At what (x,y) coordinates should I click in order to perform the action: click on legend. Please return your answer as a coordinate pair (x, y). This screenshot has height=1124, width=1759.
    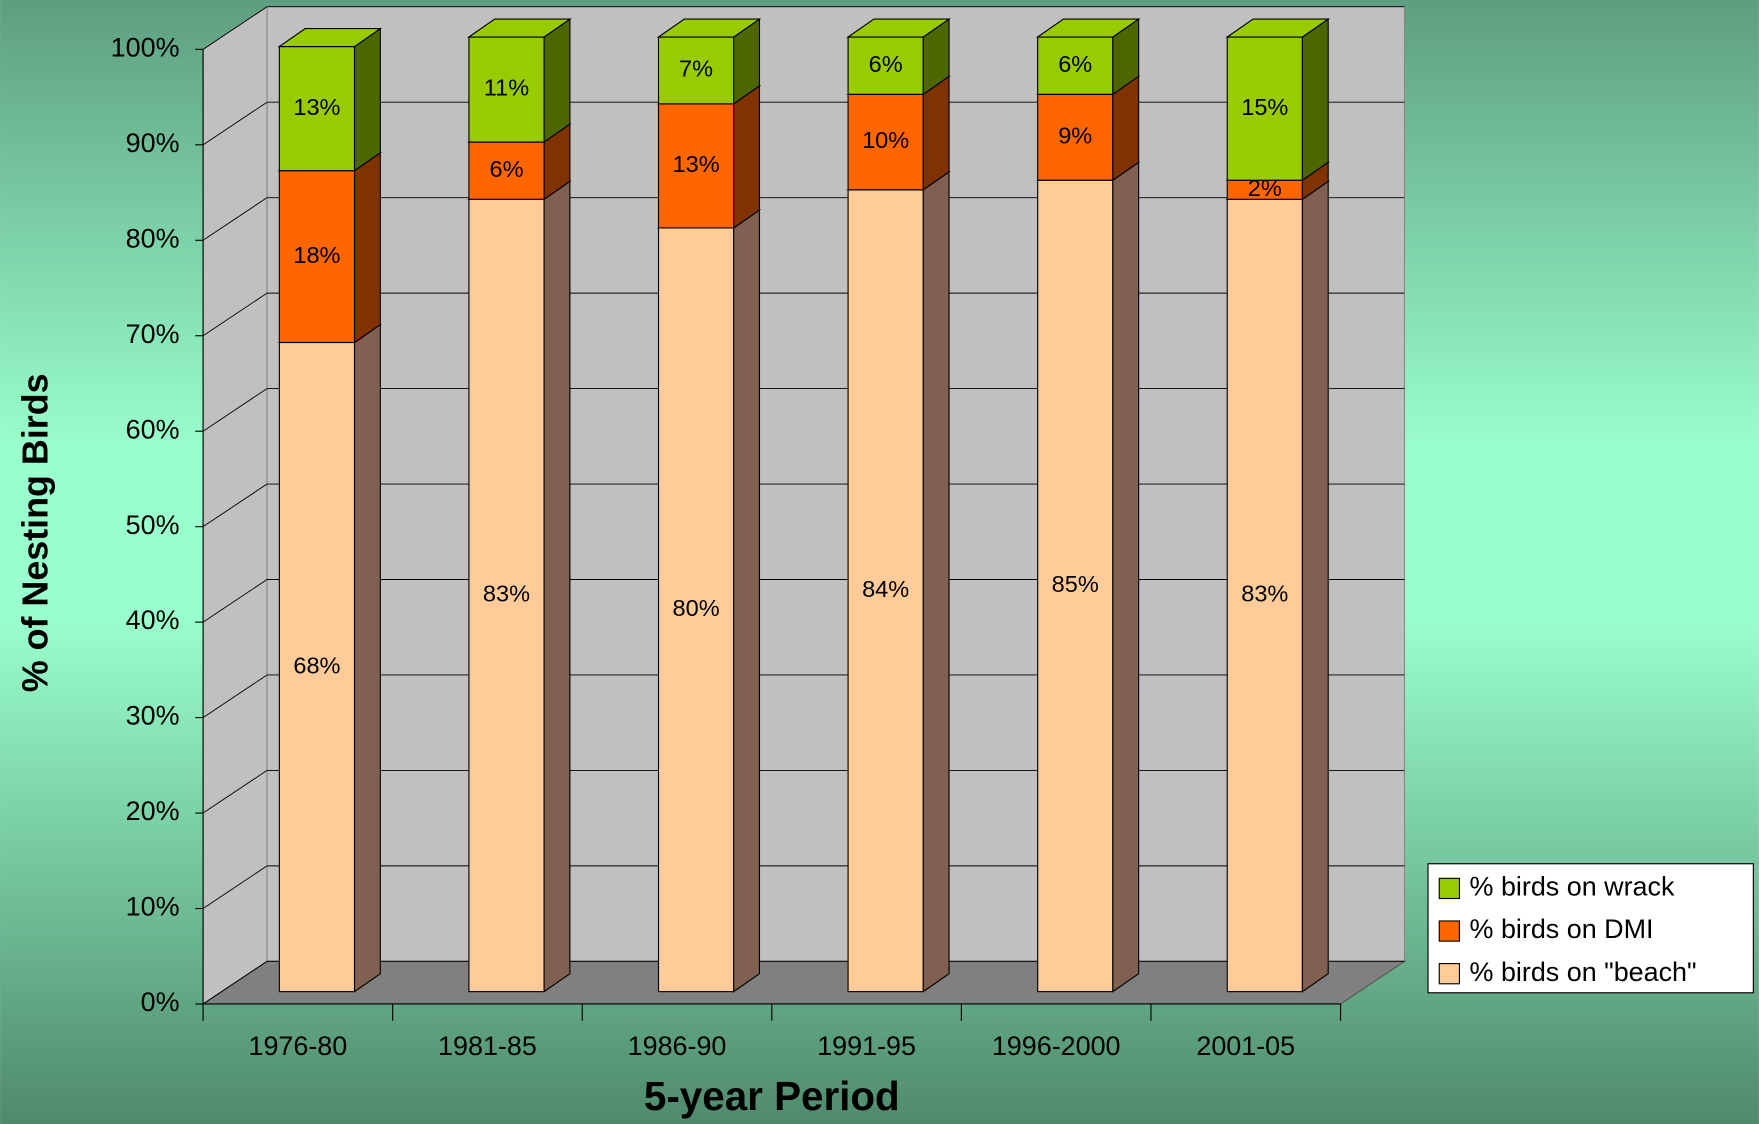
    Looking at the image, I should click on (1590, 928).